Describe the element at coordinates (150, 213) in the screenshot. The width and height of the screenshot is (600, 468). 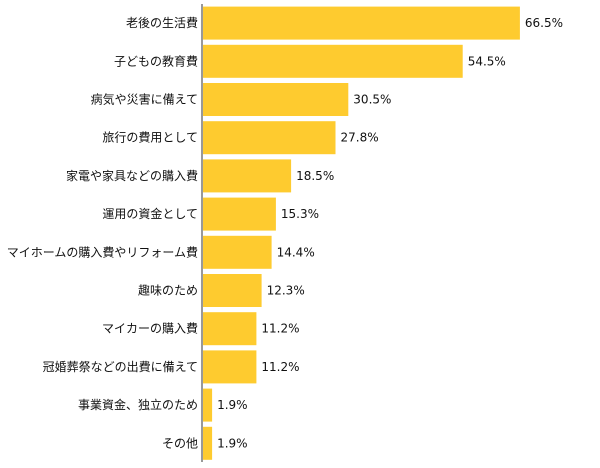
I see `category-label: 運用の資金として` at that location.